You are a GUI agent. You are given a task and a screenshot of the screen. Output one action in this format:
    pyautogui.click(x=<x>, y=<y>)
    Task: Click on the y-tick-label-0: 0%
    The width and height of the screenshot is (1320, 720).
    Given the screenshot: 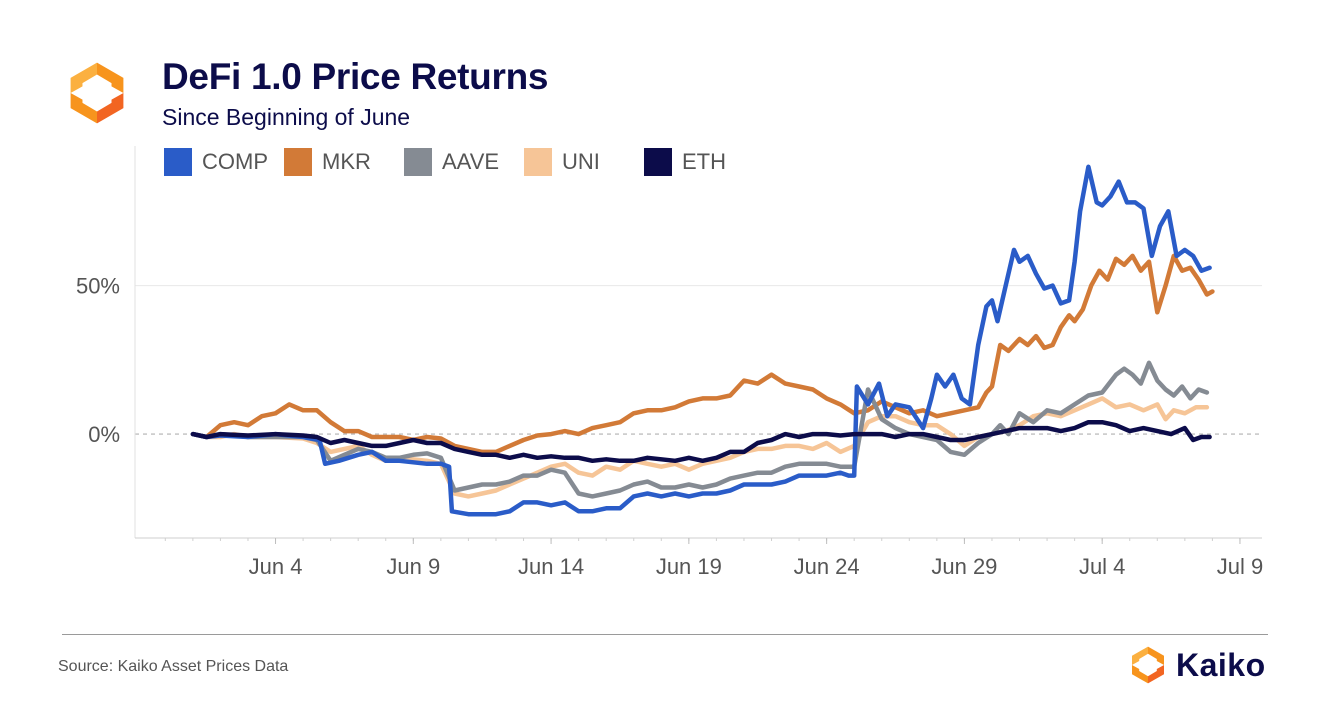 What is the action you would take?
    pyautogui.click(x=104, y=434)
    